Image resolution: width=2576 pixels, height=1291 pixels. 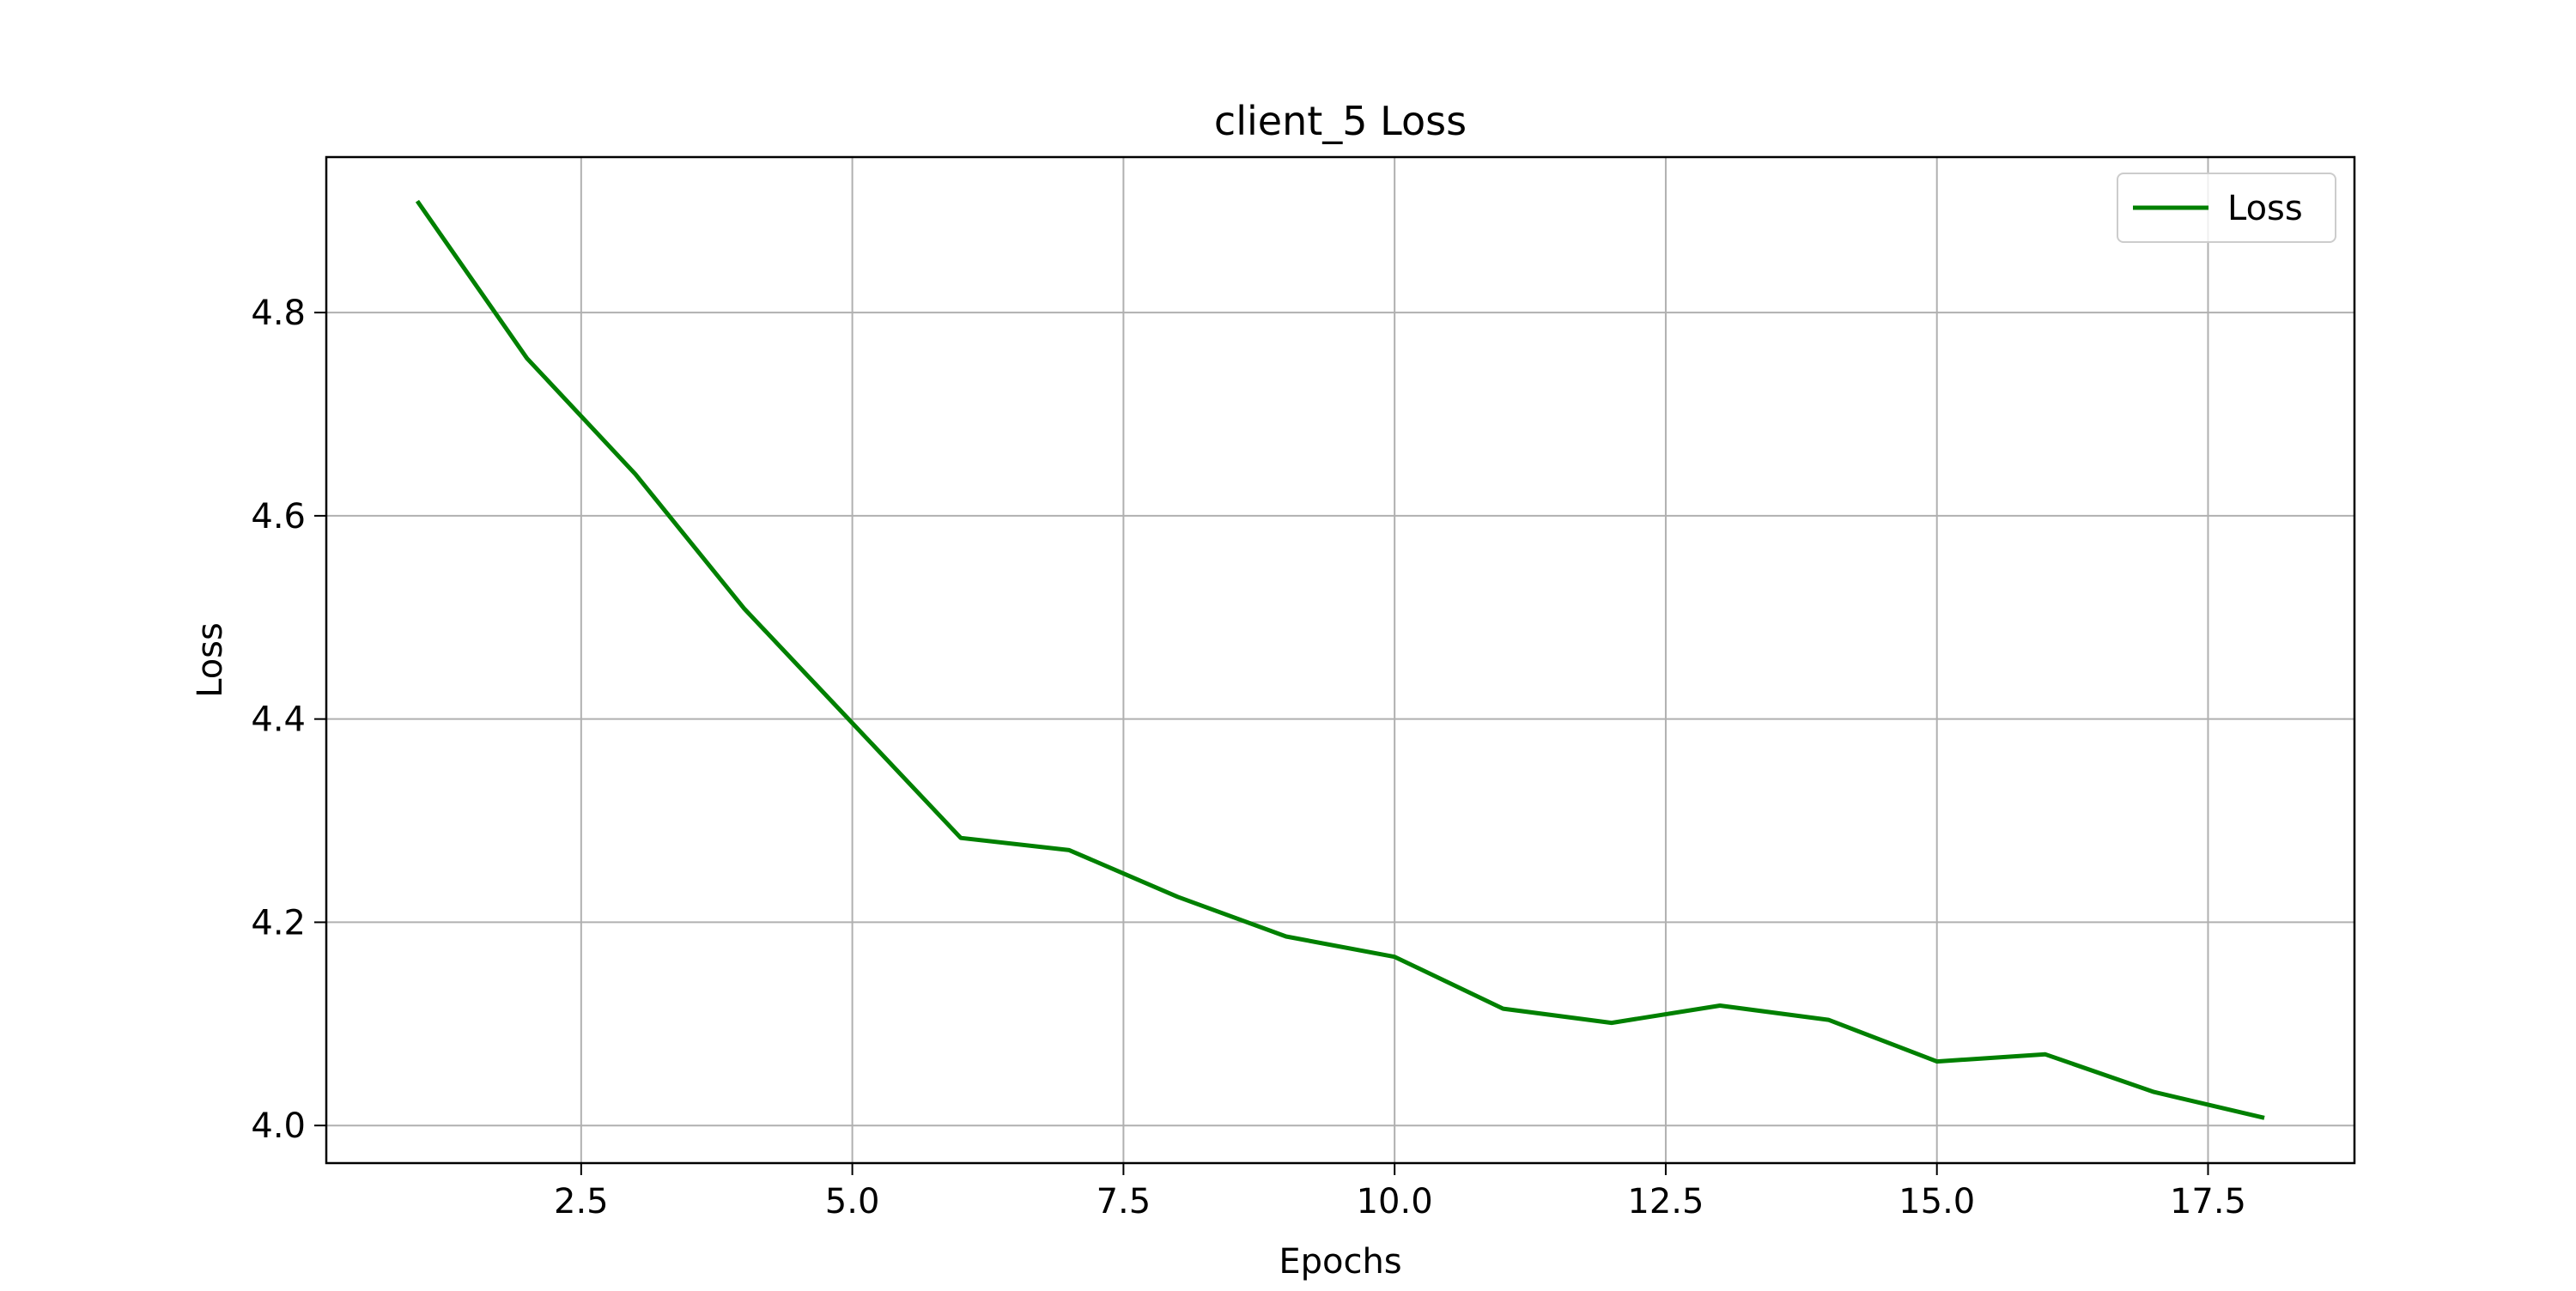 I want to click on legend: Loss, so click(x=2226, y=208).